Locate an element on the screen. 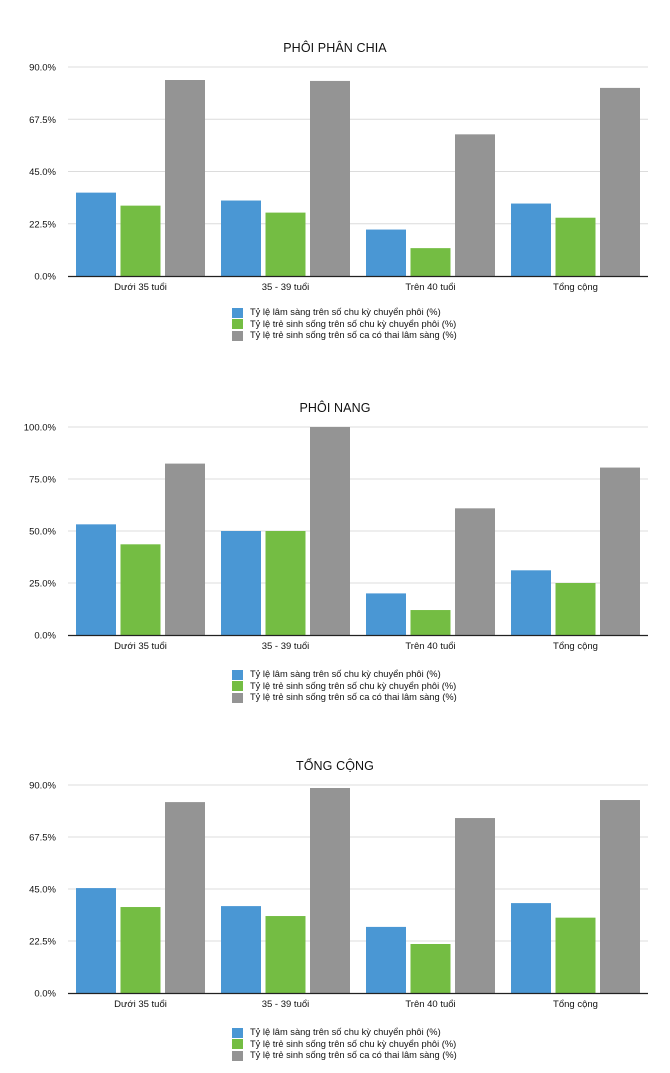 This screenshot has width=670, height=1073. y-tick-label: 75.0% is located at coordinates (42, 480).